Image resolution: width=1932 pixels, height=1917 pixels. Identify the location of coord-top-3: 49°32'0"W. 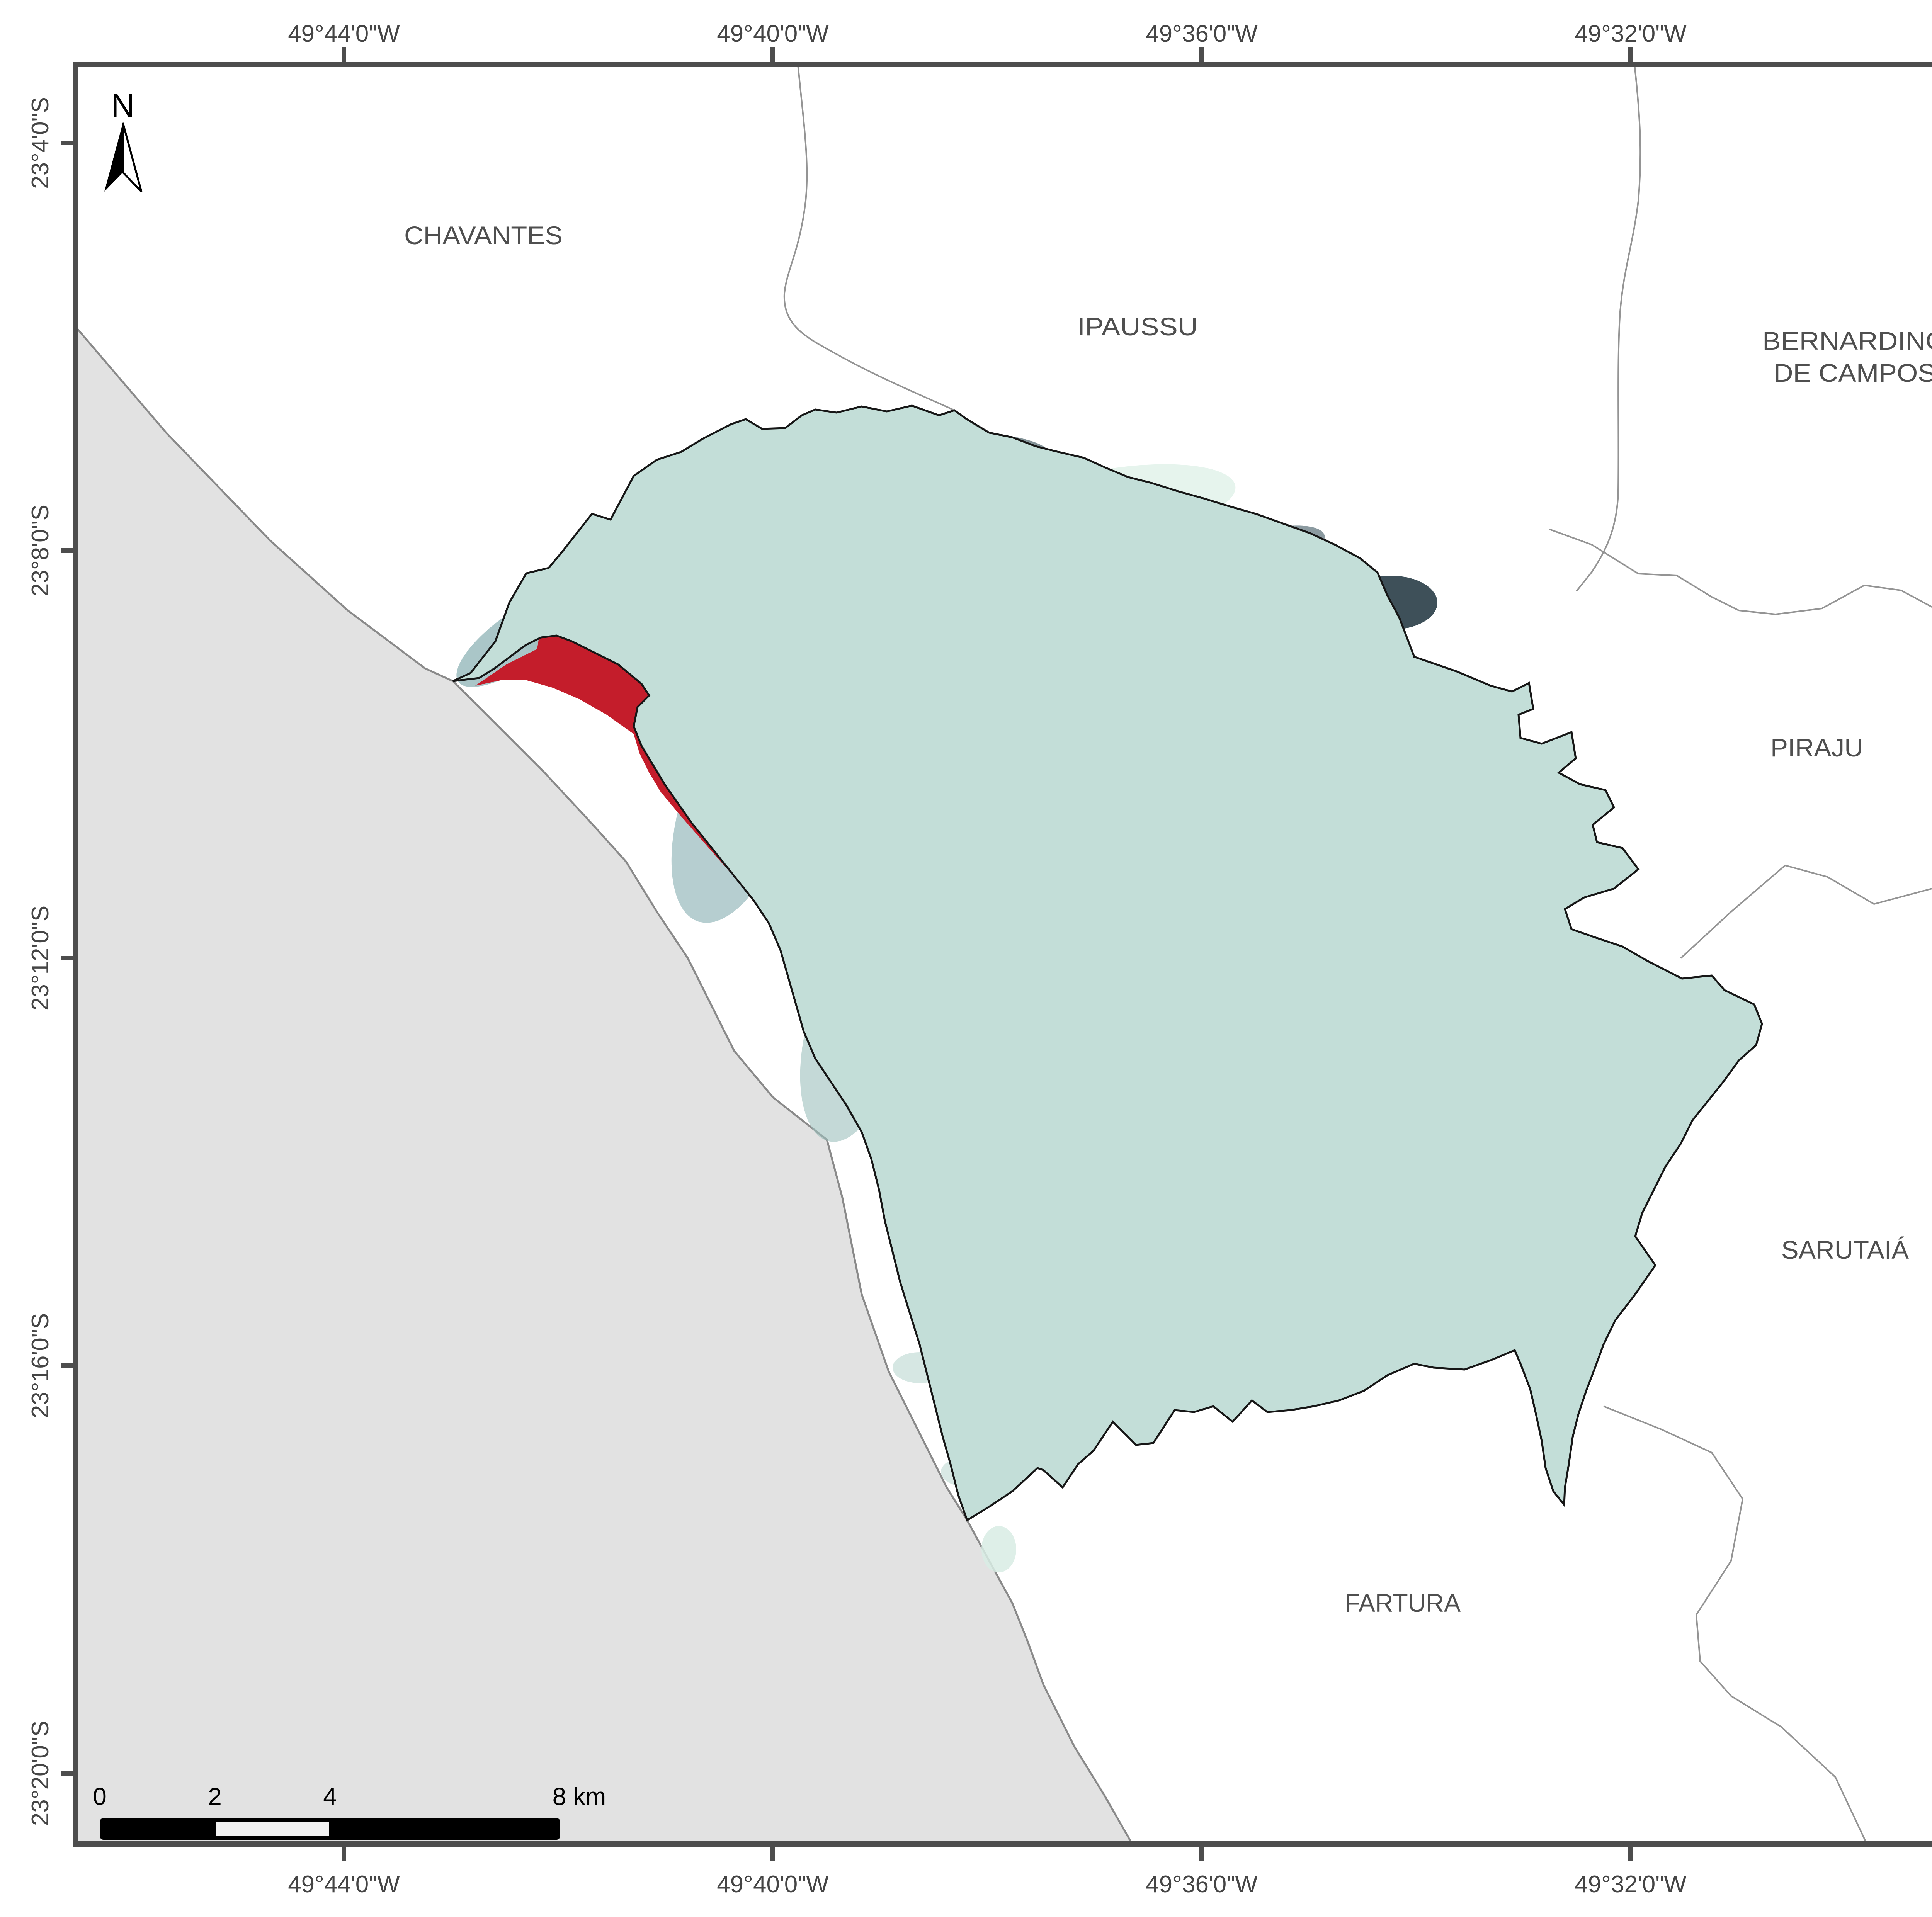
(1631, 33).